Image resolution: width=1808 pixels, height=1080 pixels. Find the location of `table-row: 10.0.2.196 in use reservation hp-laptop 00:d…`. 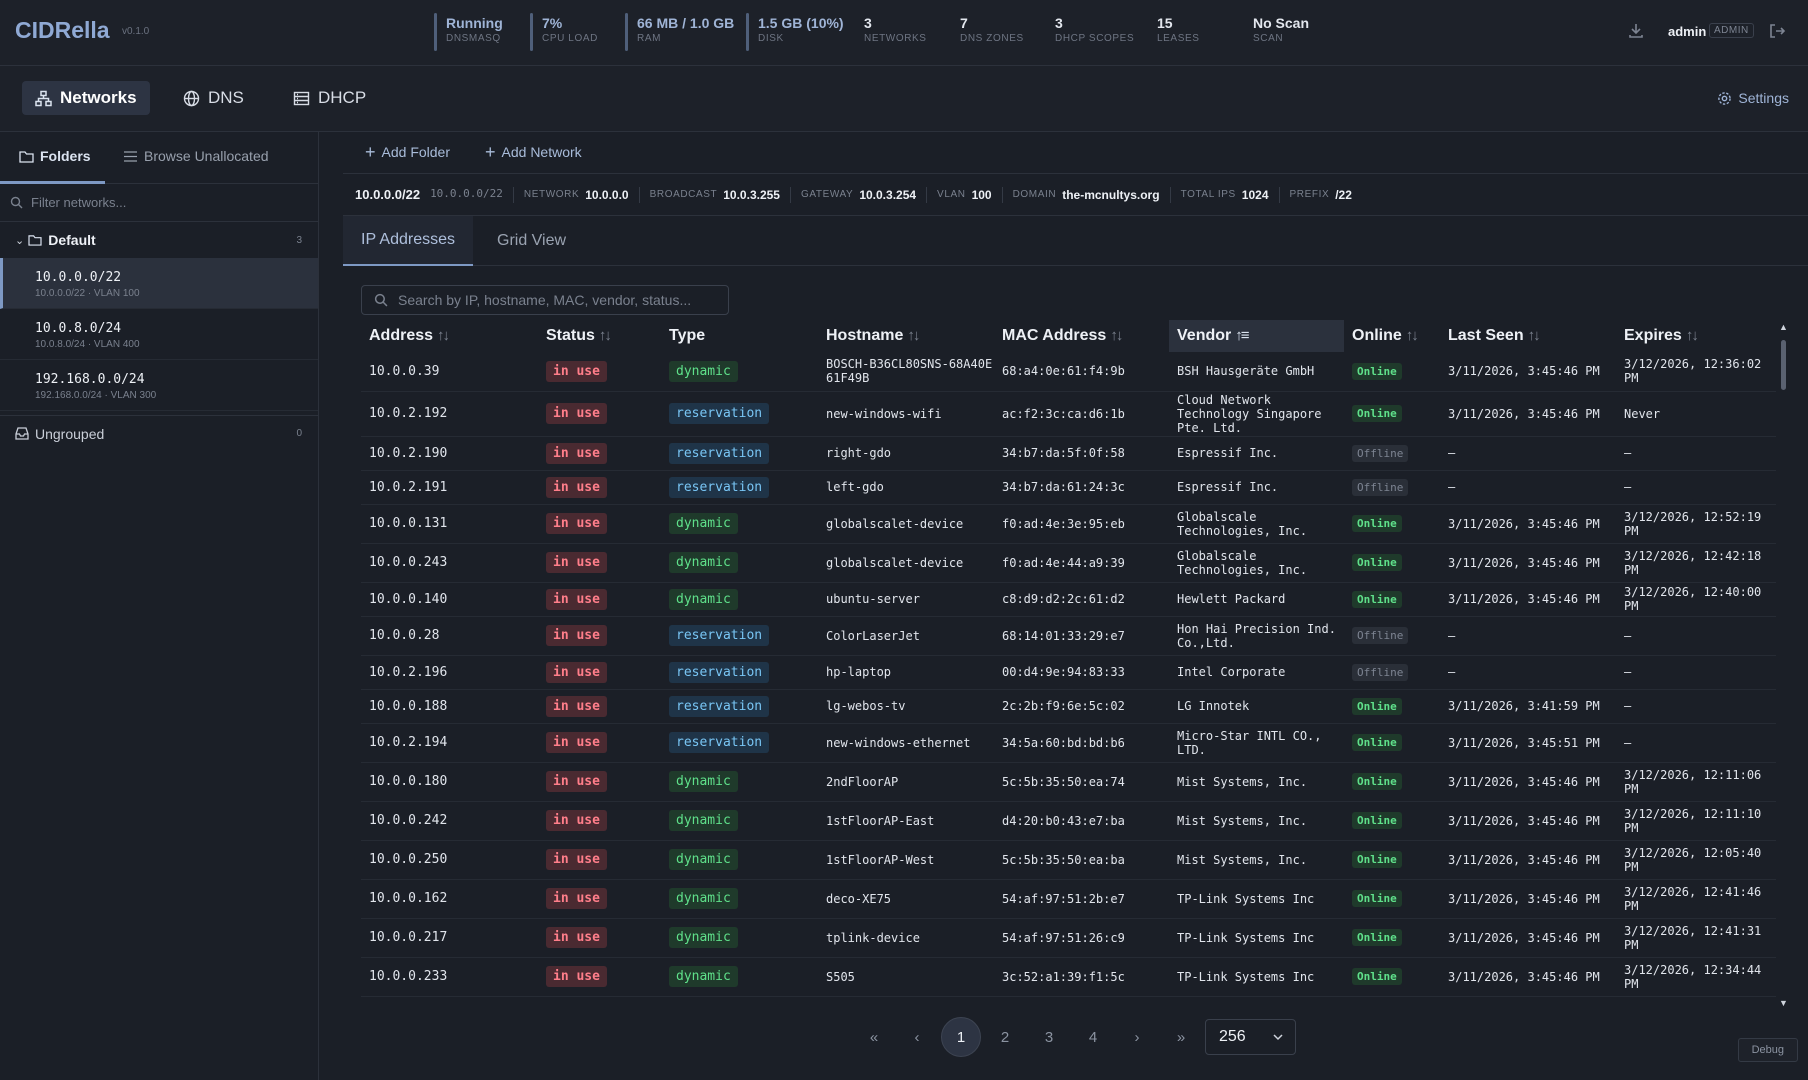

table-row: 10.0.2.196 in use reservation hp-laptop 00:d… is located at coordinates (1068, 672).